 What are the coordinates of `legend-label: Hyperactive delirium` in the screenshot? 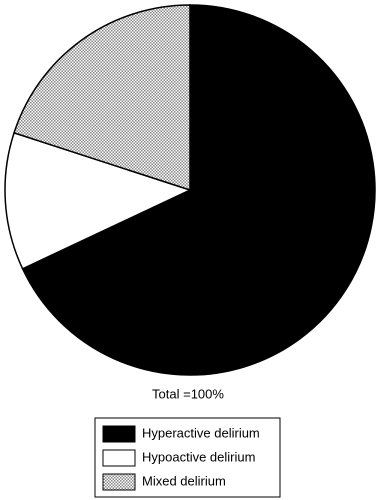 It's located at (201, 432).